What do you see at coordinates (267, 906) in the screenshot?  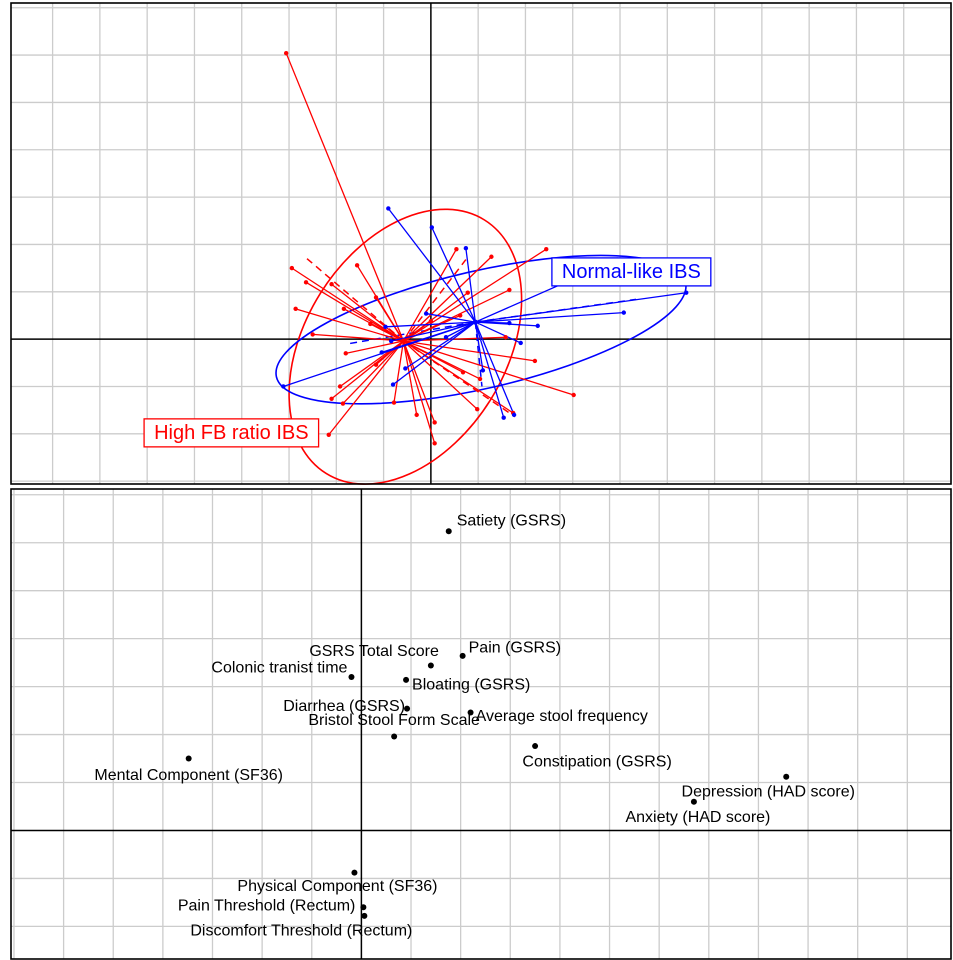 I see `variable-label-pain-threshold-rectum: Pain Threshold (Rectum)` at bounding box center [267, 906].